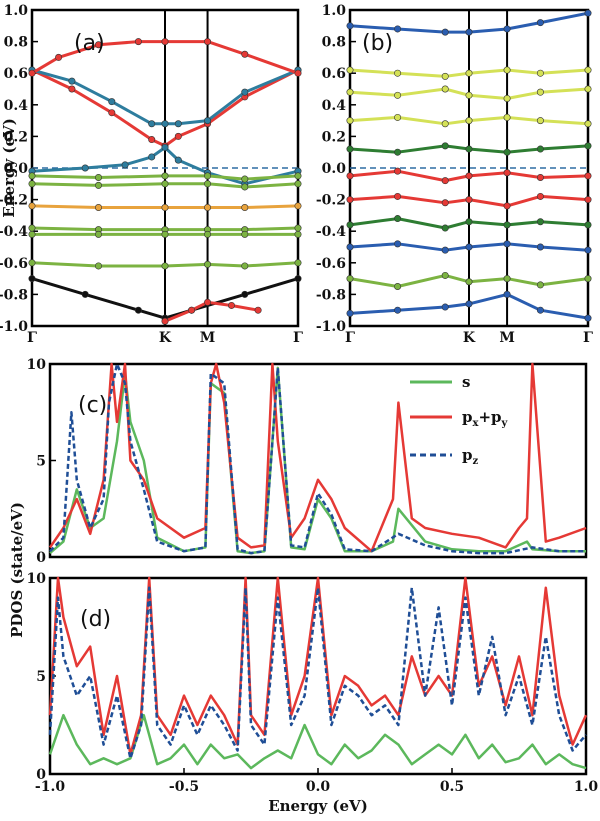 This screenshot has width=600, height=821. What do you see at coordinates (184, 787) in the screenshot?
I see `x-tick-label: -0.5` at bounding box center [184, 787].